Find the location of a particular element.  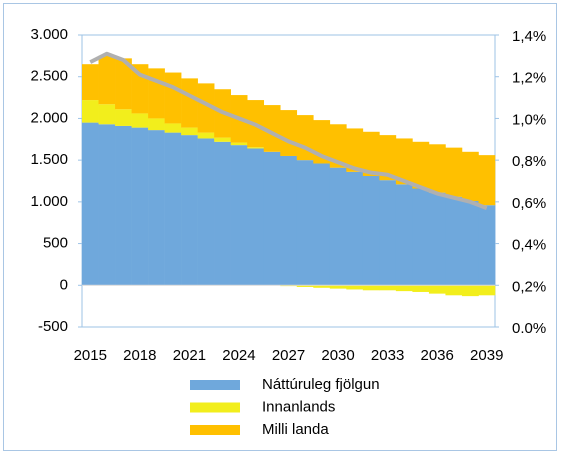

y-tick-label: 1.000 is located at coordinates (49, 201).